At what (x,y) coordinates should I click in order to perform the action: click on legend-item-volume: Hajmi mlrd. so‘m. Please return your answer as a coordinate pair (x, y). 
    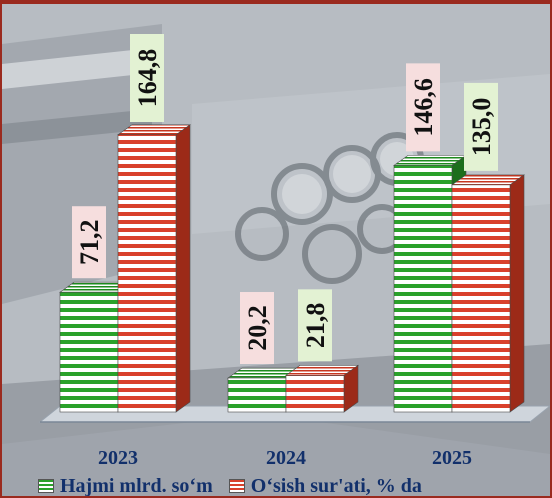
    Looking at the image, I should click on (125, 485).